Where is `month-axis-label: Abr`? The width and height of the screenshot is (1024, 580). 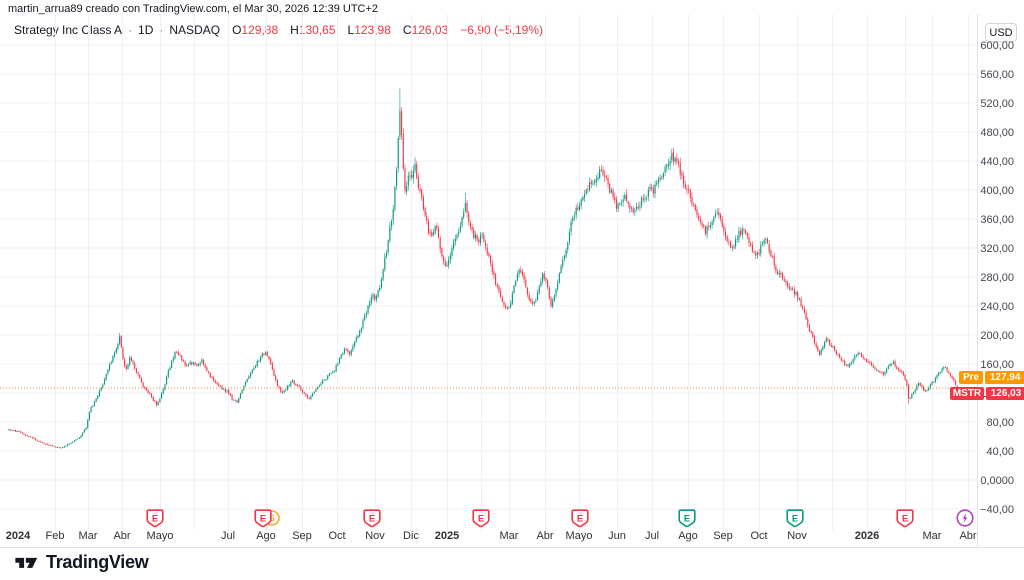
month-axis-label: Abr is located at coordinates (967, 536).